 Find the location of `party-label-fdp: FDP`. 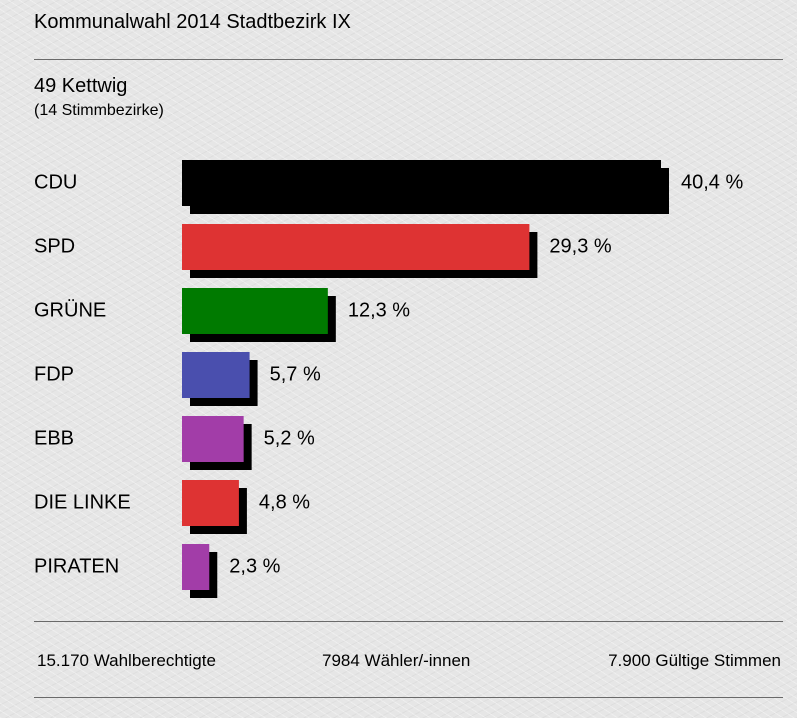

party-label-fdp: FDP is located at coordinates (54, 374).